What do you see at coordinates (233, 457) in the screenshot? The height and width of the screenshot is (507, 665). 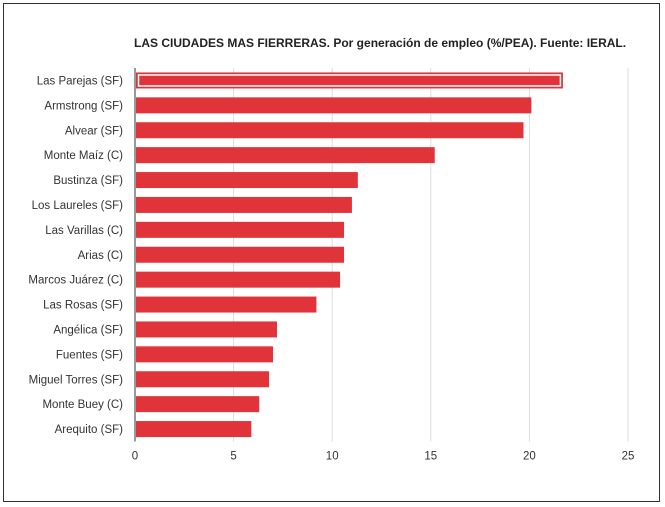 I see `x-tick-label: 5` at bounding box center [233, 457].